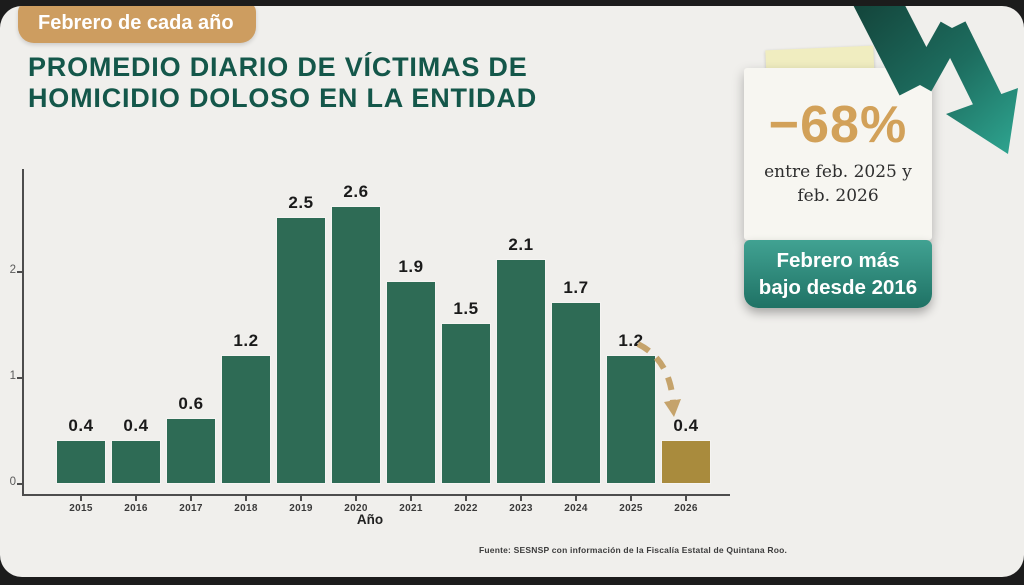 This screenshot has width=1024, height=585. What do you see at coordinates (466, 498) in the screenshot?
I see `x-tick-mark-2022` at bounding box center [466, 498].